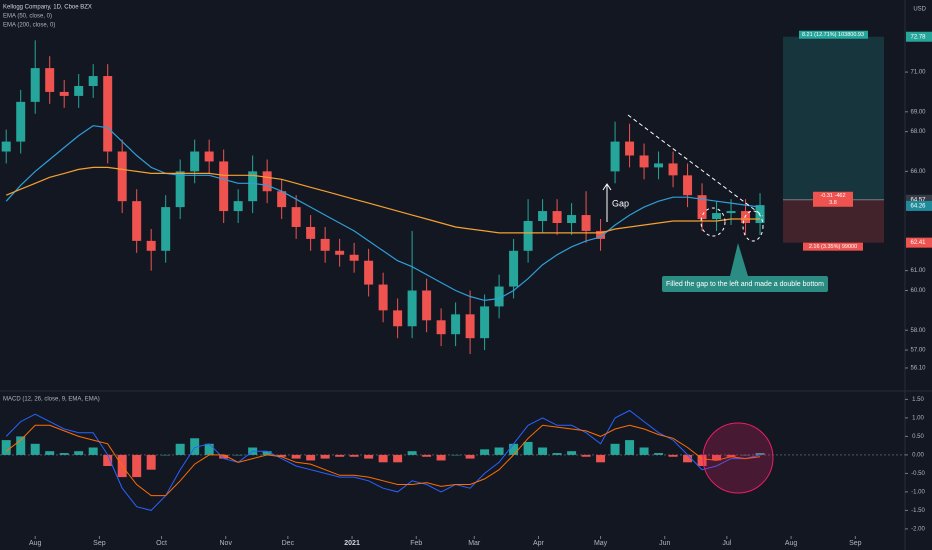 The image size is (932, 550). I want to click on y-tick-label: 68.00, so click(918, 132).